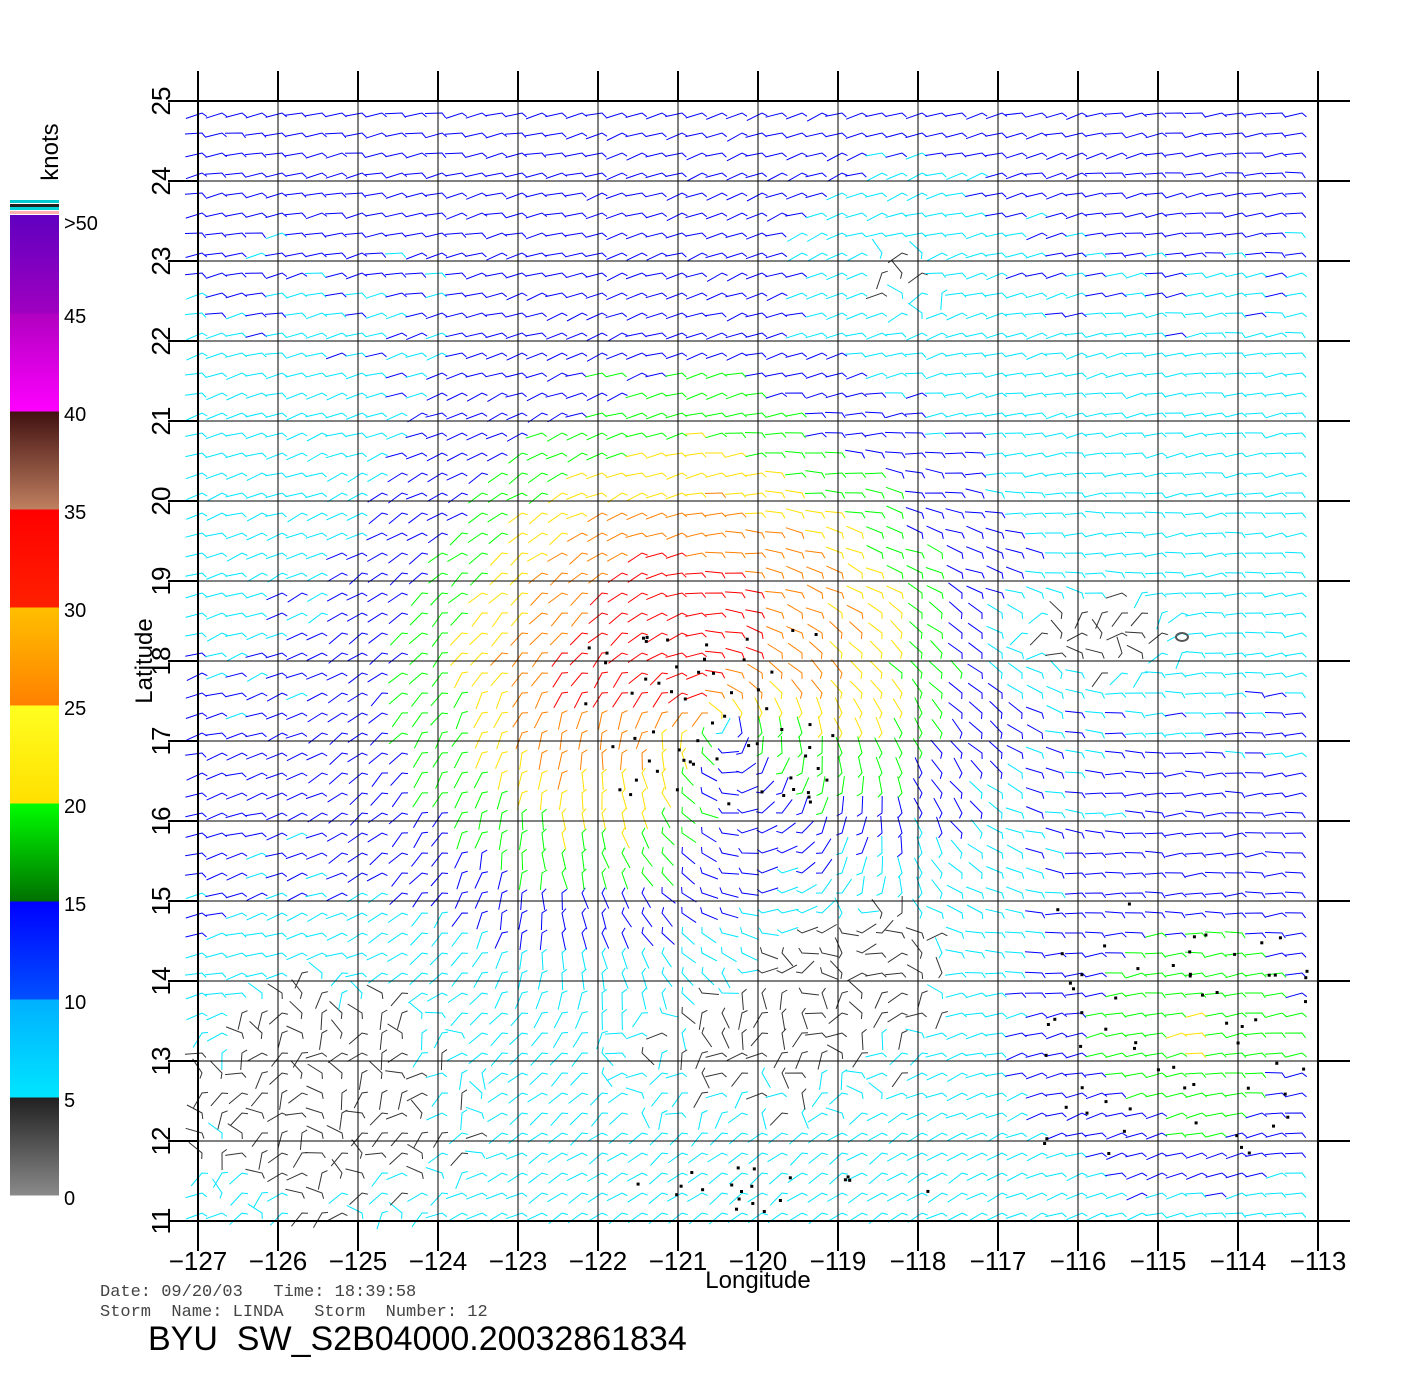 The height and width of the screenshot is (1400, 1420). What do you see at coordinates (278, 1261) in the screenshot?
I see `x-tick-label: −126` at bounding box center [278, 1261].